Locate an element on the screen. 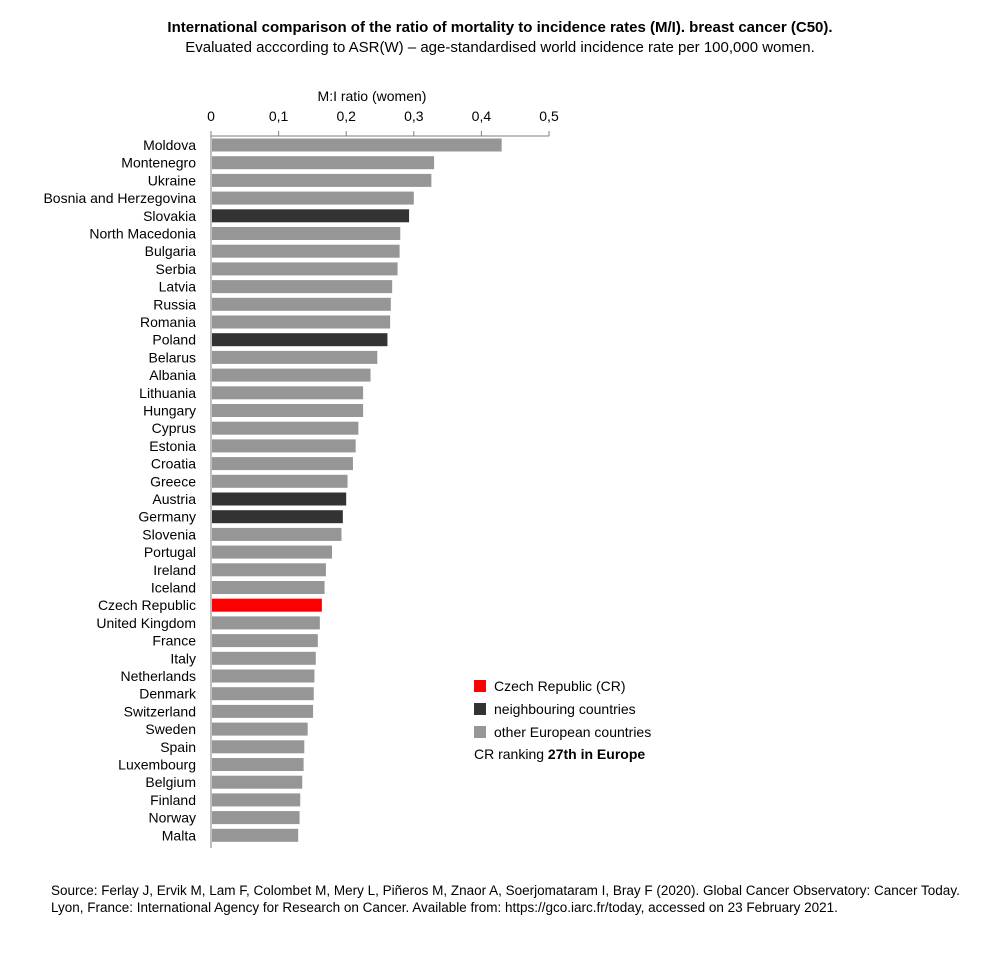 The height and width of the screenshot is (958, 1000). category-label: Poland is located at coordinates (174, 340).